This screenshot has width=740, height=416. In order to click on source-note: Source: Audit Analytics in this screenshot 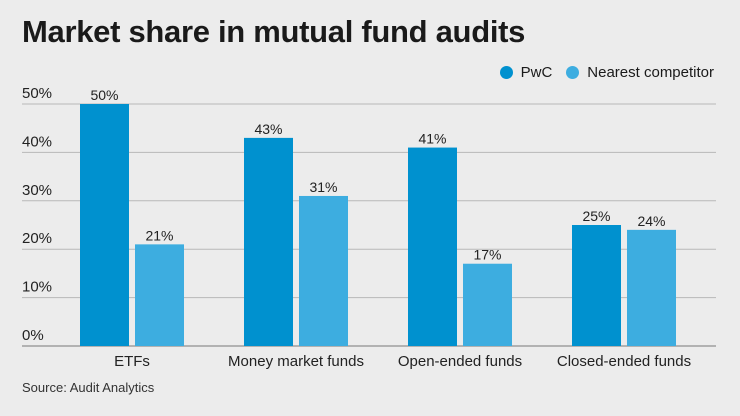, I will do `click(88, 387)`.